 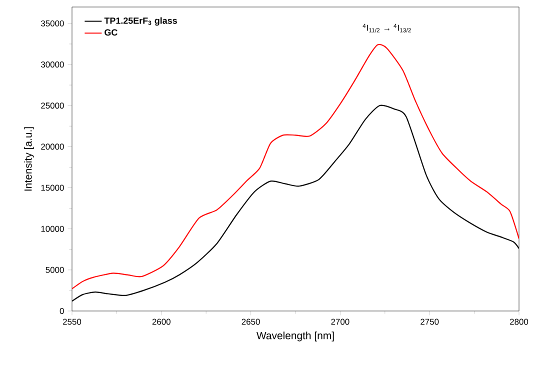 What do you see at coordinates (52, 23) in the screenshot?
I see `y-tick-label: 35000` at bounding box center [52, 23].